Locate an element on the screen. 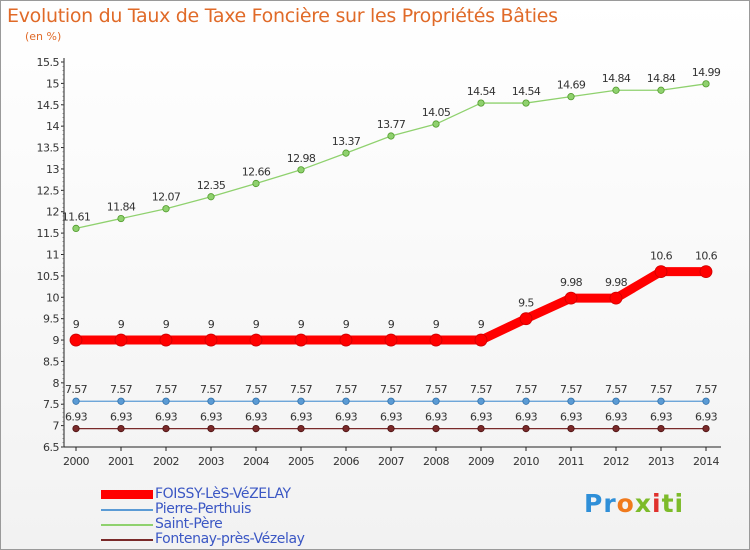 The width and height of the screenshot is (750, 550). data-label-saint-pere: 12.07 is located at coordinates (166, 197).